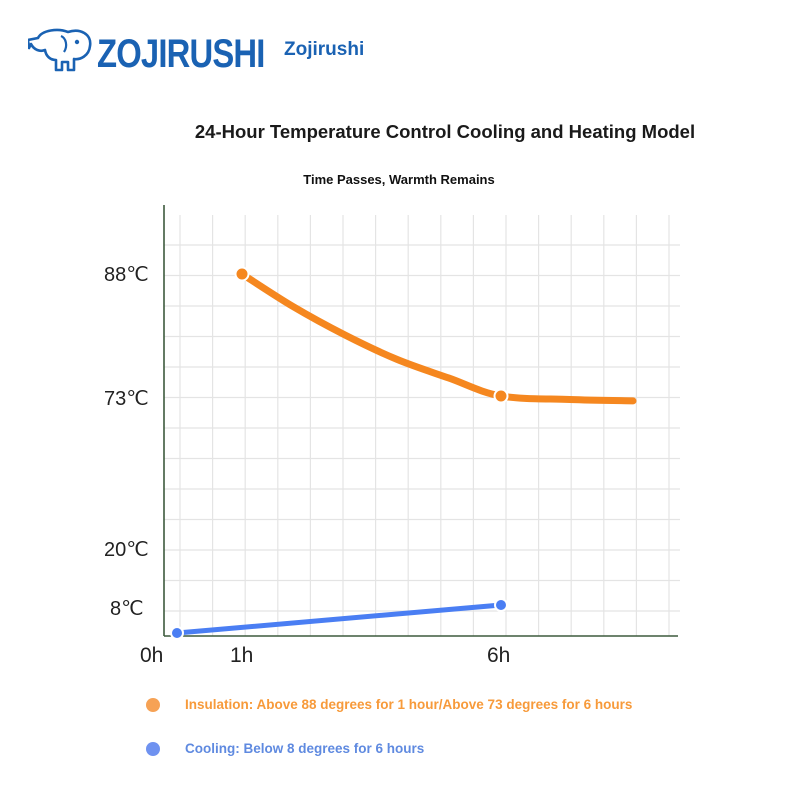  Describe the element at coordinates (151, 655) in the screenshot. I see `x-tick-0h: 0h` at that location.